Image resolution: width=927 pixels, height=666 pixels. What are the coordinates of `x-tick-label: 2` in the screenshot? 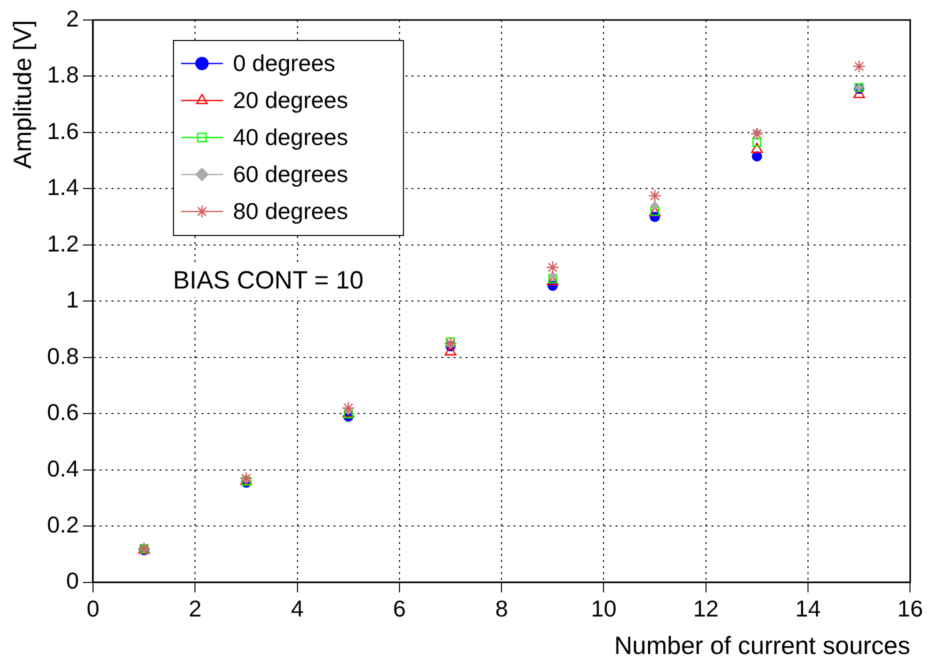 It's located at (195, 609).